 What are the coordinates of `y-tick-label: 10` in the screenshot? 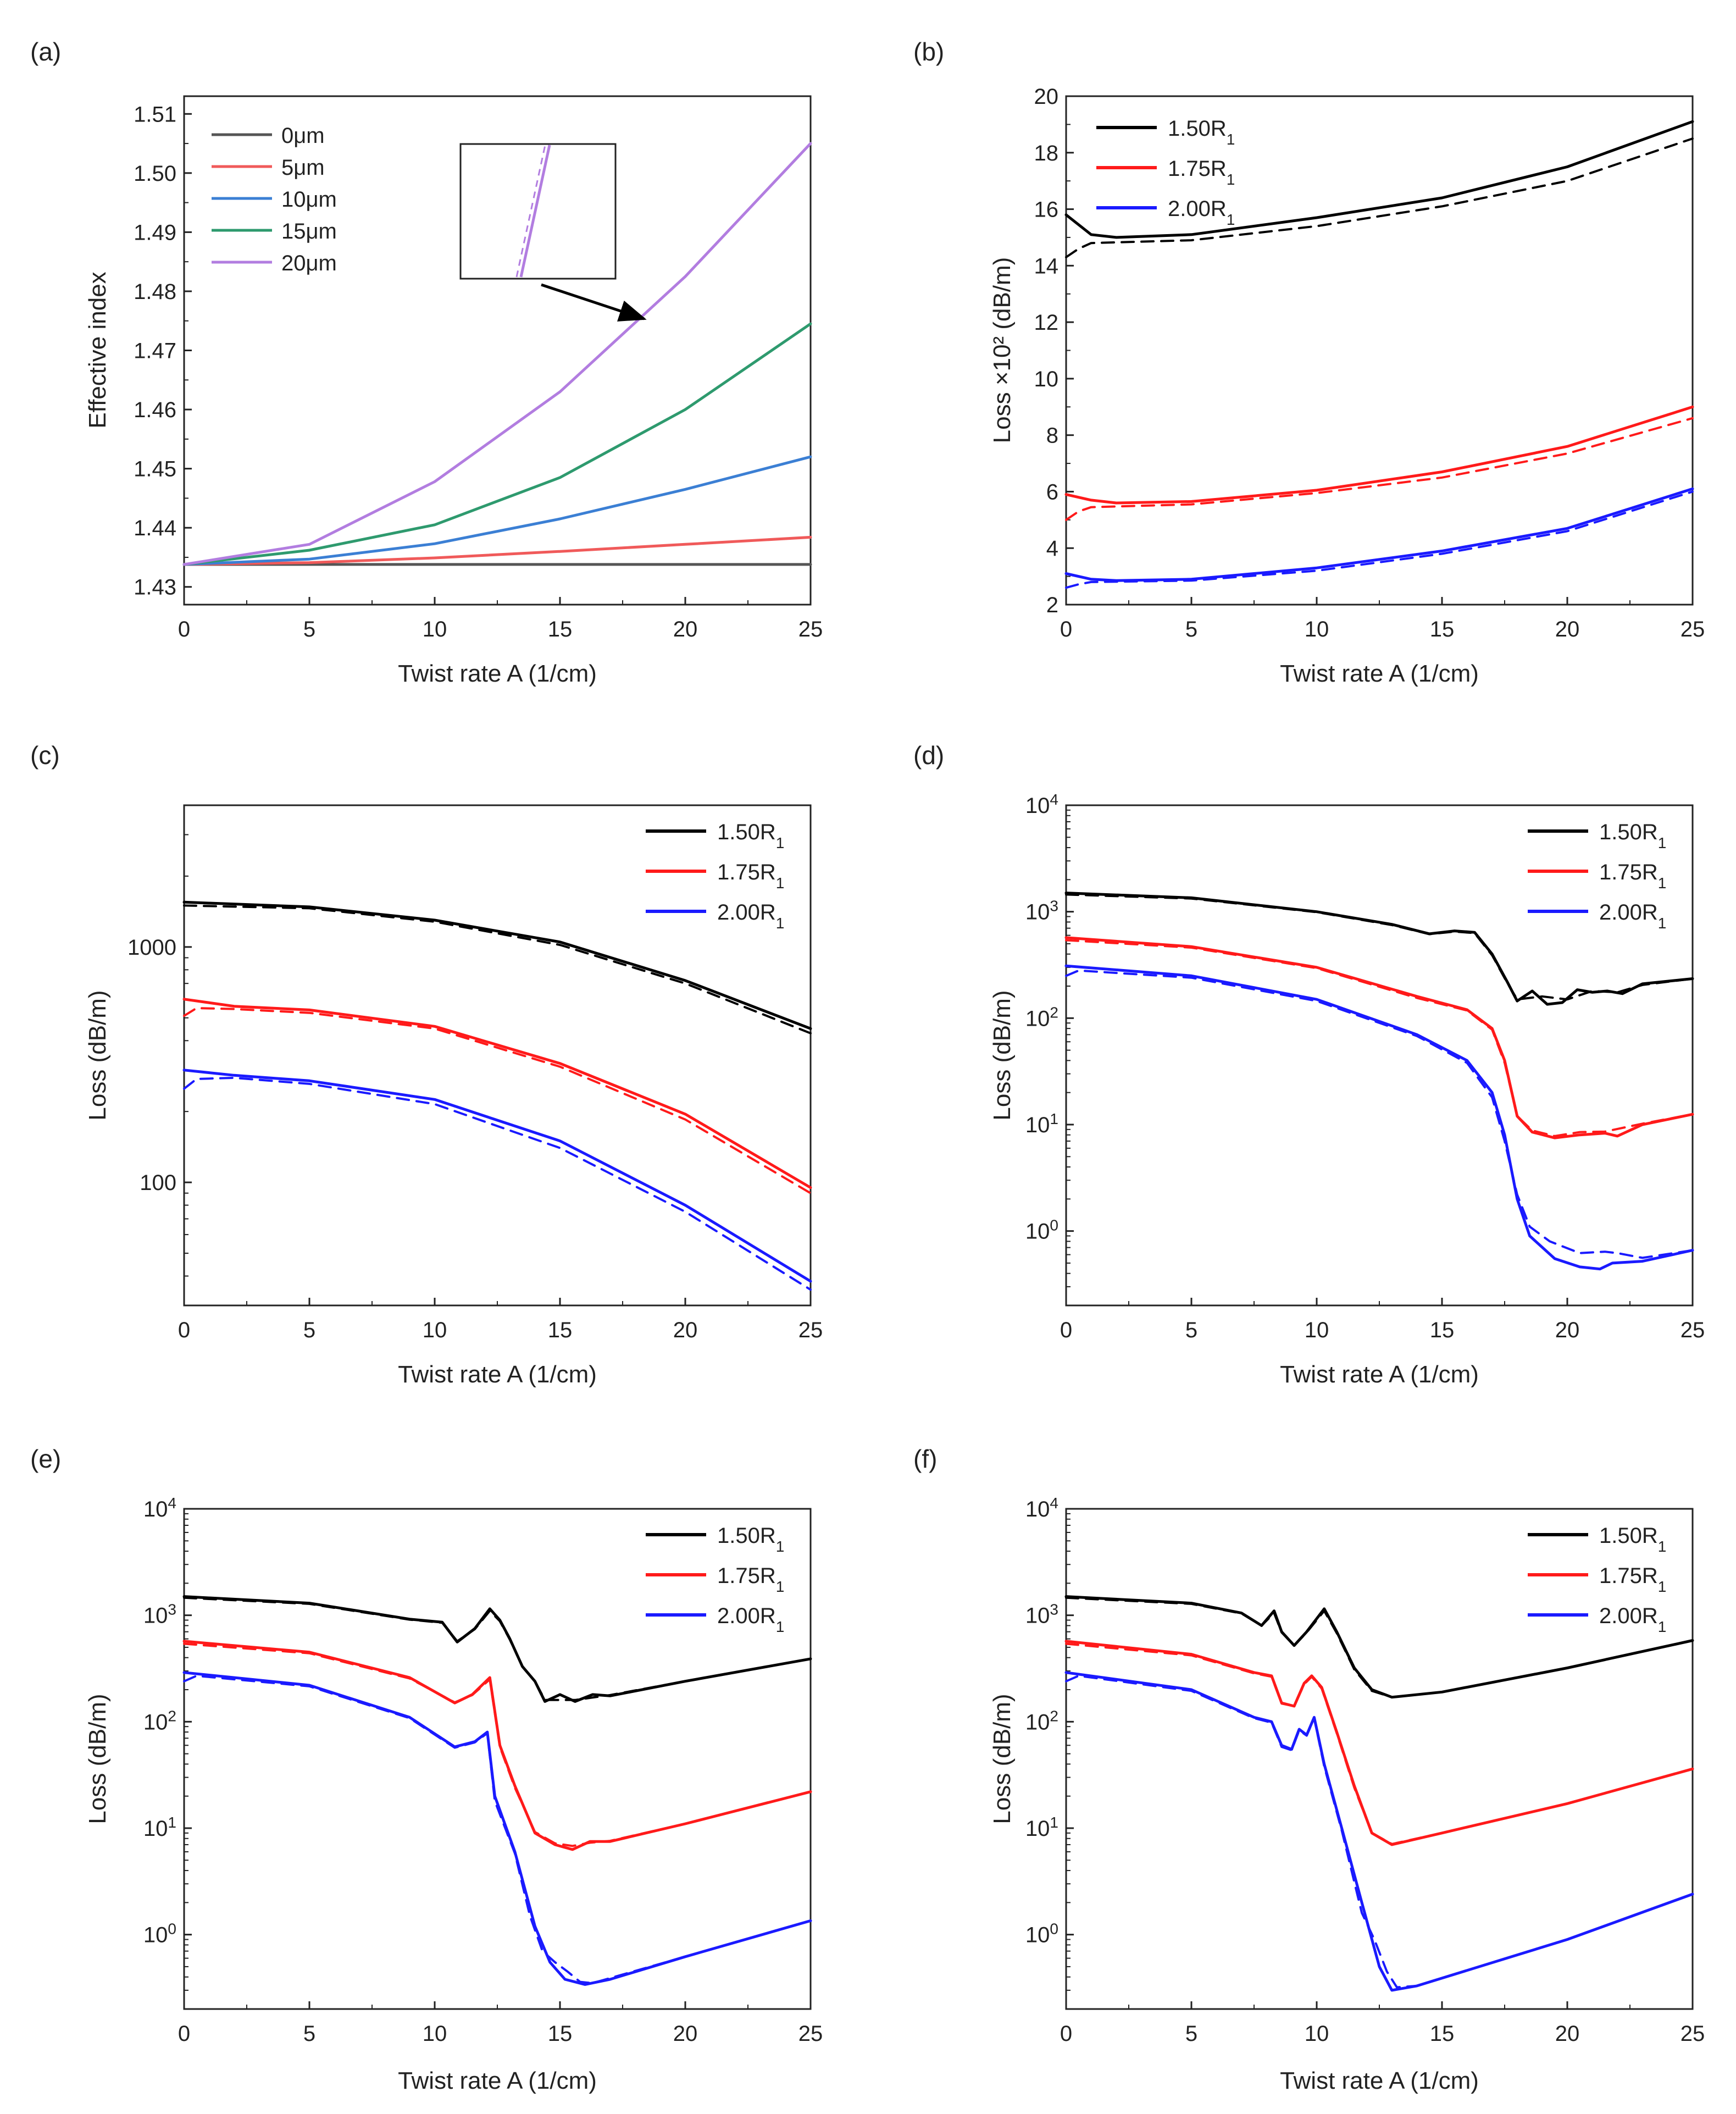 It's located at (1046, 379).